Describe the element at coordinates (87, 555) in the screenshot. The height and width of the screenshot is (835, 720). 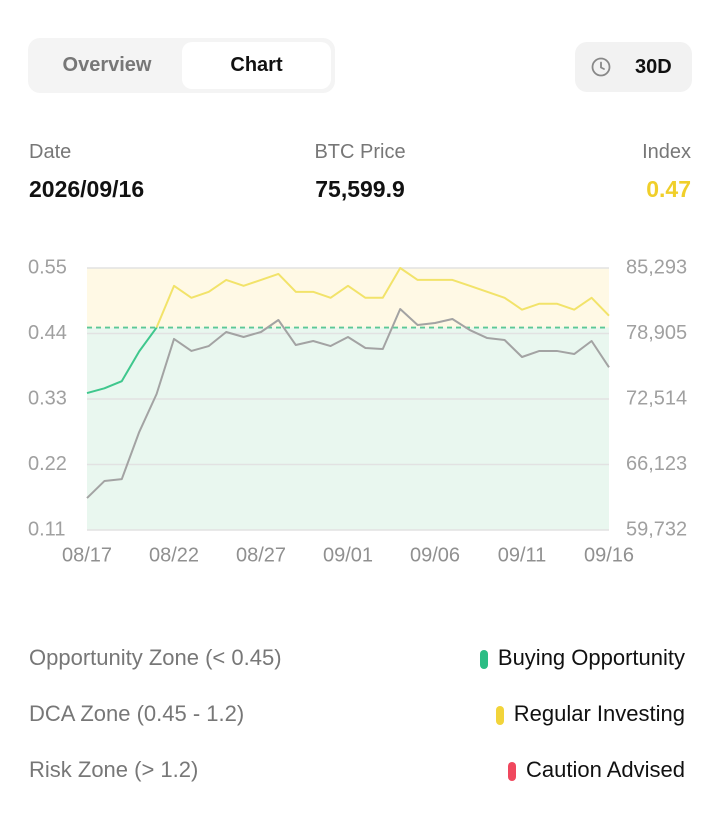
I see `x-tick-label: 08/17` at that location.